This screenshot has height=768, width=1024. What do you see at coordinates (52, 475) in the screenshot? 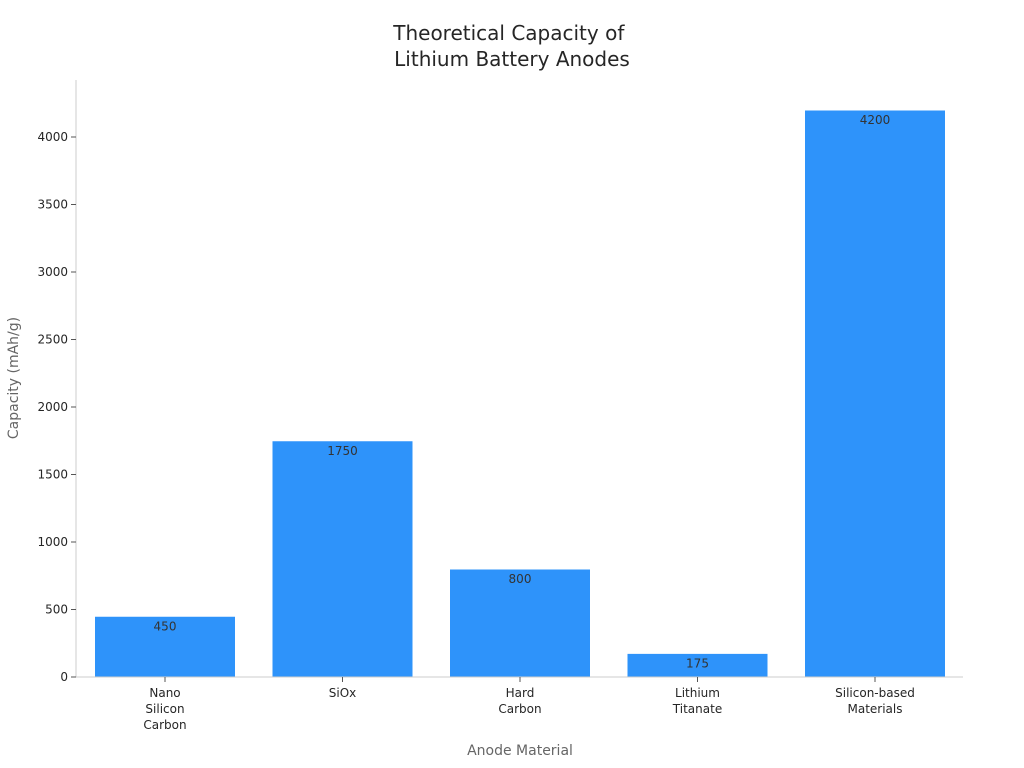
I see `y-tick-label: 1500` at bounding box center [52, 475].